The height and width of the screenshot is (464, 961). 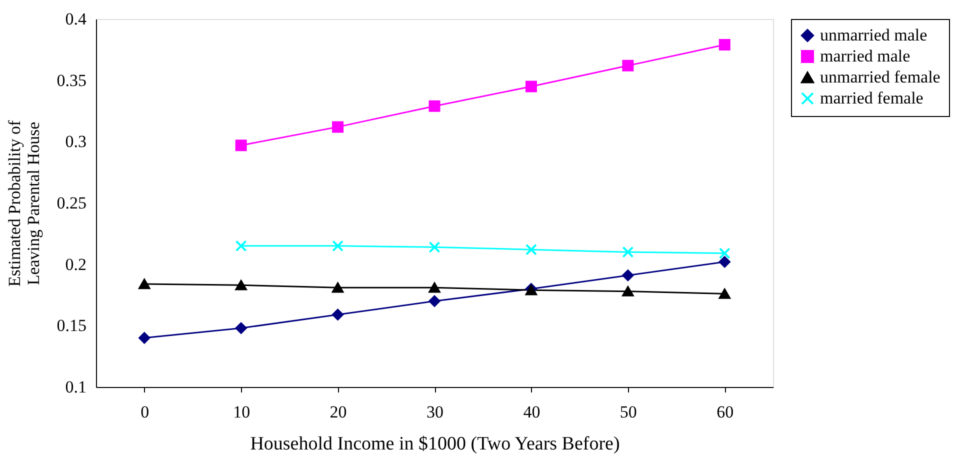 What do you see at coordinates (338, 412) in the screenshot?
I see `x-tick-label: 20` at bounding box center [338, 412].